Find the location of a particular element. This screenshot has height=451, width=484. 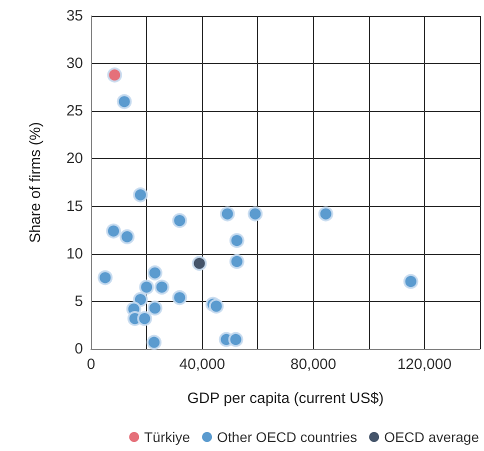

x-tick-label: 80,000 is located at coordinates (313, 364).